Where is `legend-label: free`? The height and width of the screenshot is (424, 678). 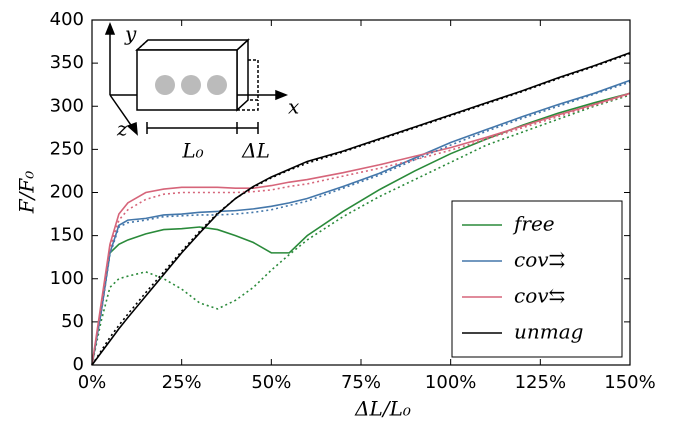
legend-label: free is located at coordinates (533, 224).